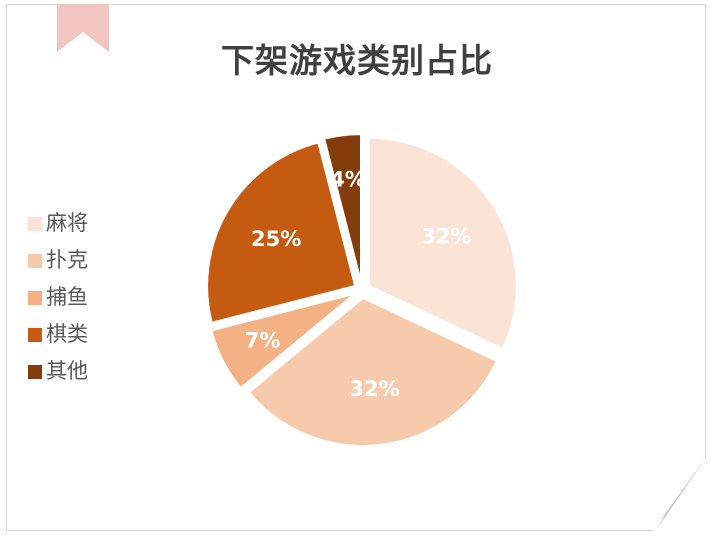 This screenshot has width=714, height=537. Describe the element at coordinates (357, 60) in the screenshot. I see `chart-title: 下架游戏类别占比` at that location.